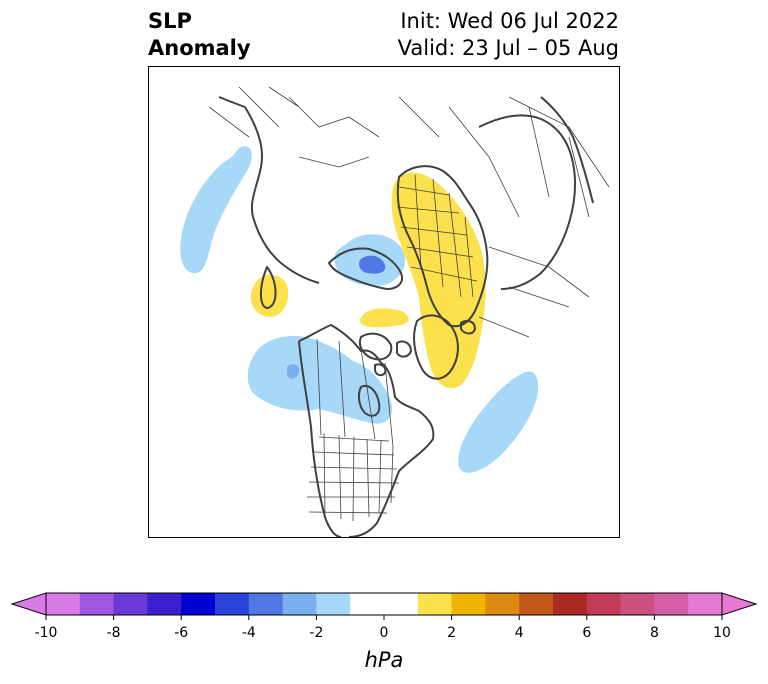  What do you see at coordinates (46, 633) in the screenshot?
I see `colorbar-tick-label: -10` at bounding box center [46, 633].